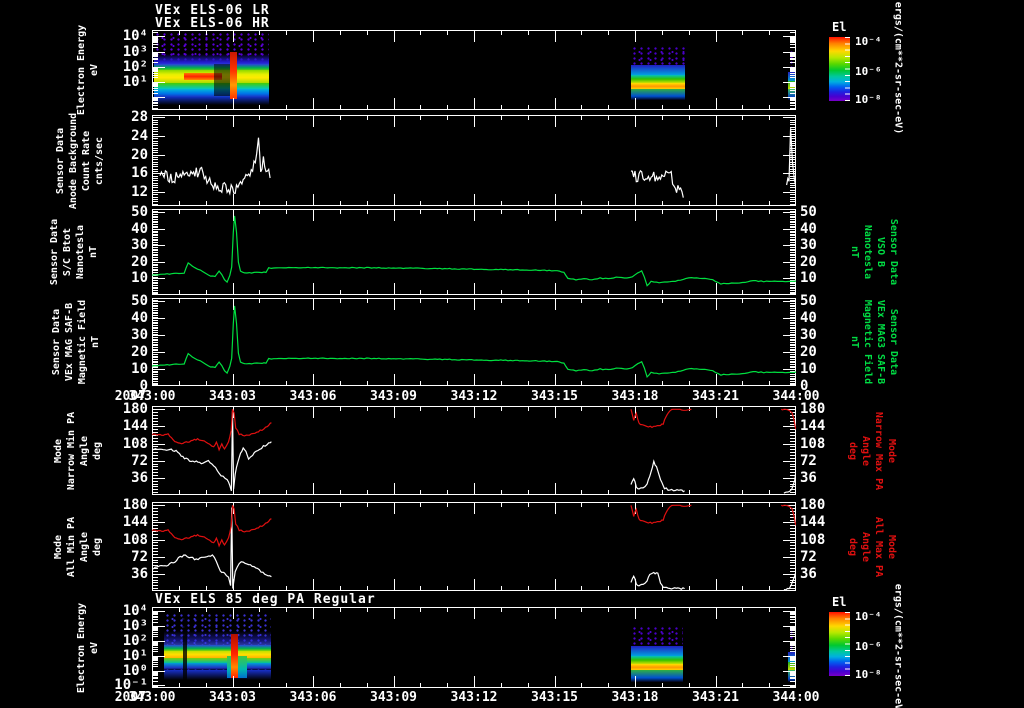 Image resolution: width=1024 pixels, height=708 pixels. I want to click on panel-axes-pa_all, so click(474, 546).